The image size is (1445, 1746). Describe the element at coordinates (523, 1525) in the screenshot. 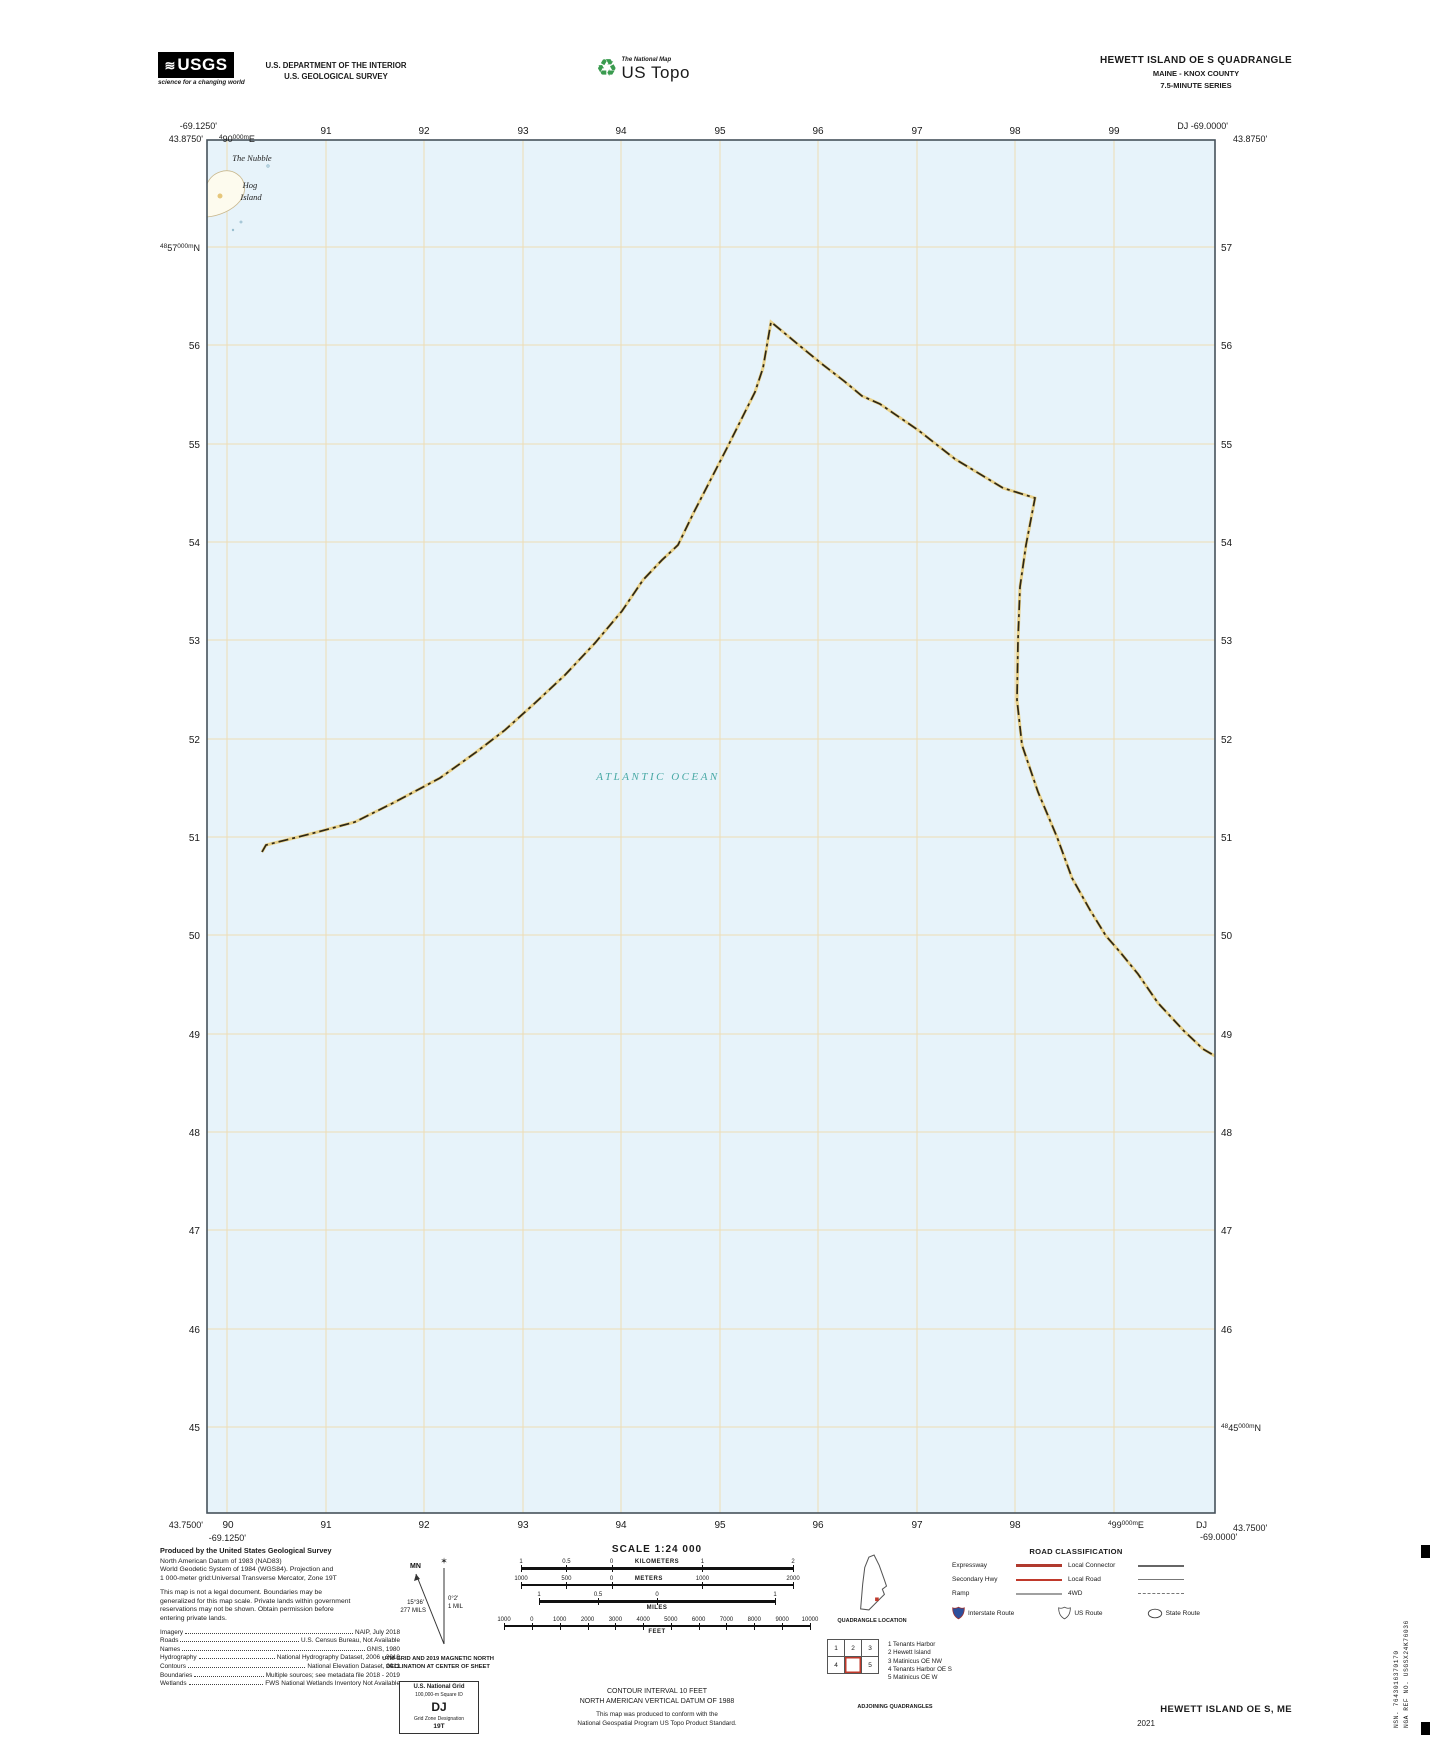

I see `grid-tick-bottom: 93` at that location.